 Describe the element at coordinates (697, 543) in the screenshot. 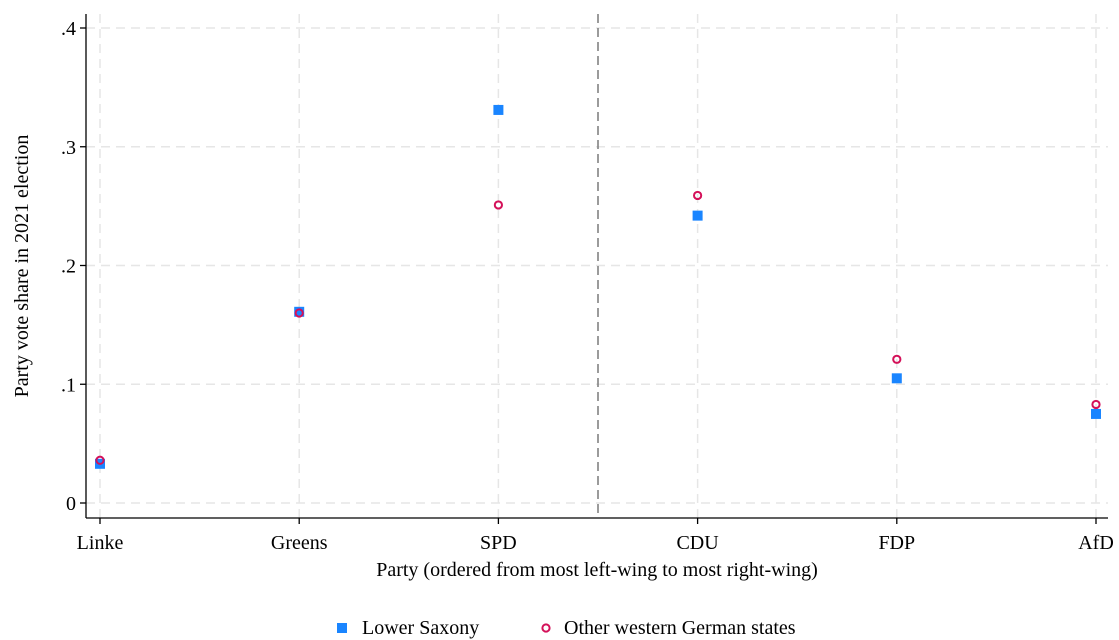

I see `x-tick-label: CDU` at that location.